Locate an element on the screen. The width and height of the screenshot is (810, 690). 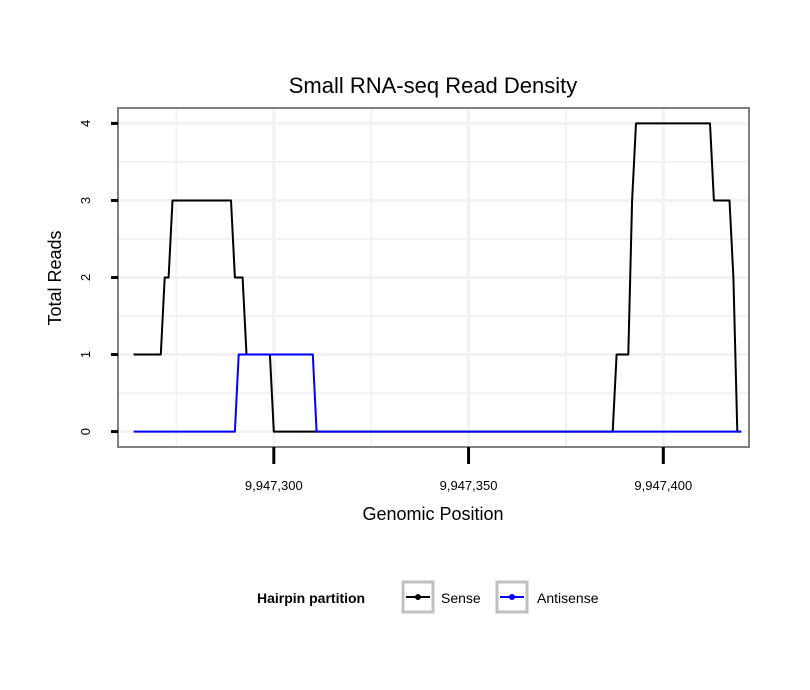
legend-label-sense: Sense is located at coordinates (461, 598).